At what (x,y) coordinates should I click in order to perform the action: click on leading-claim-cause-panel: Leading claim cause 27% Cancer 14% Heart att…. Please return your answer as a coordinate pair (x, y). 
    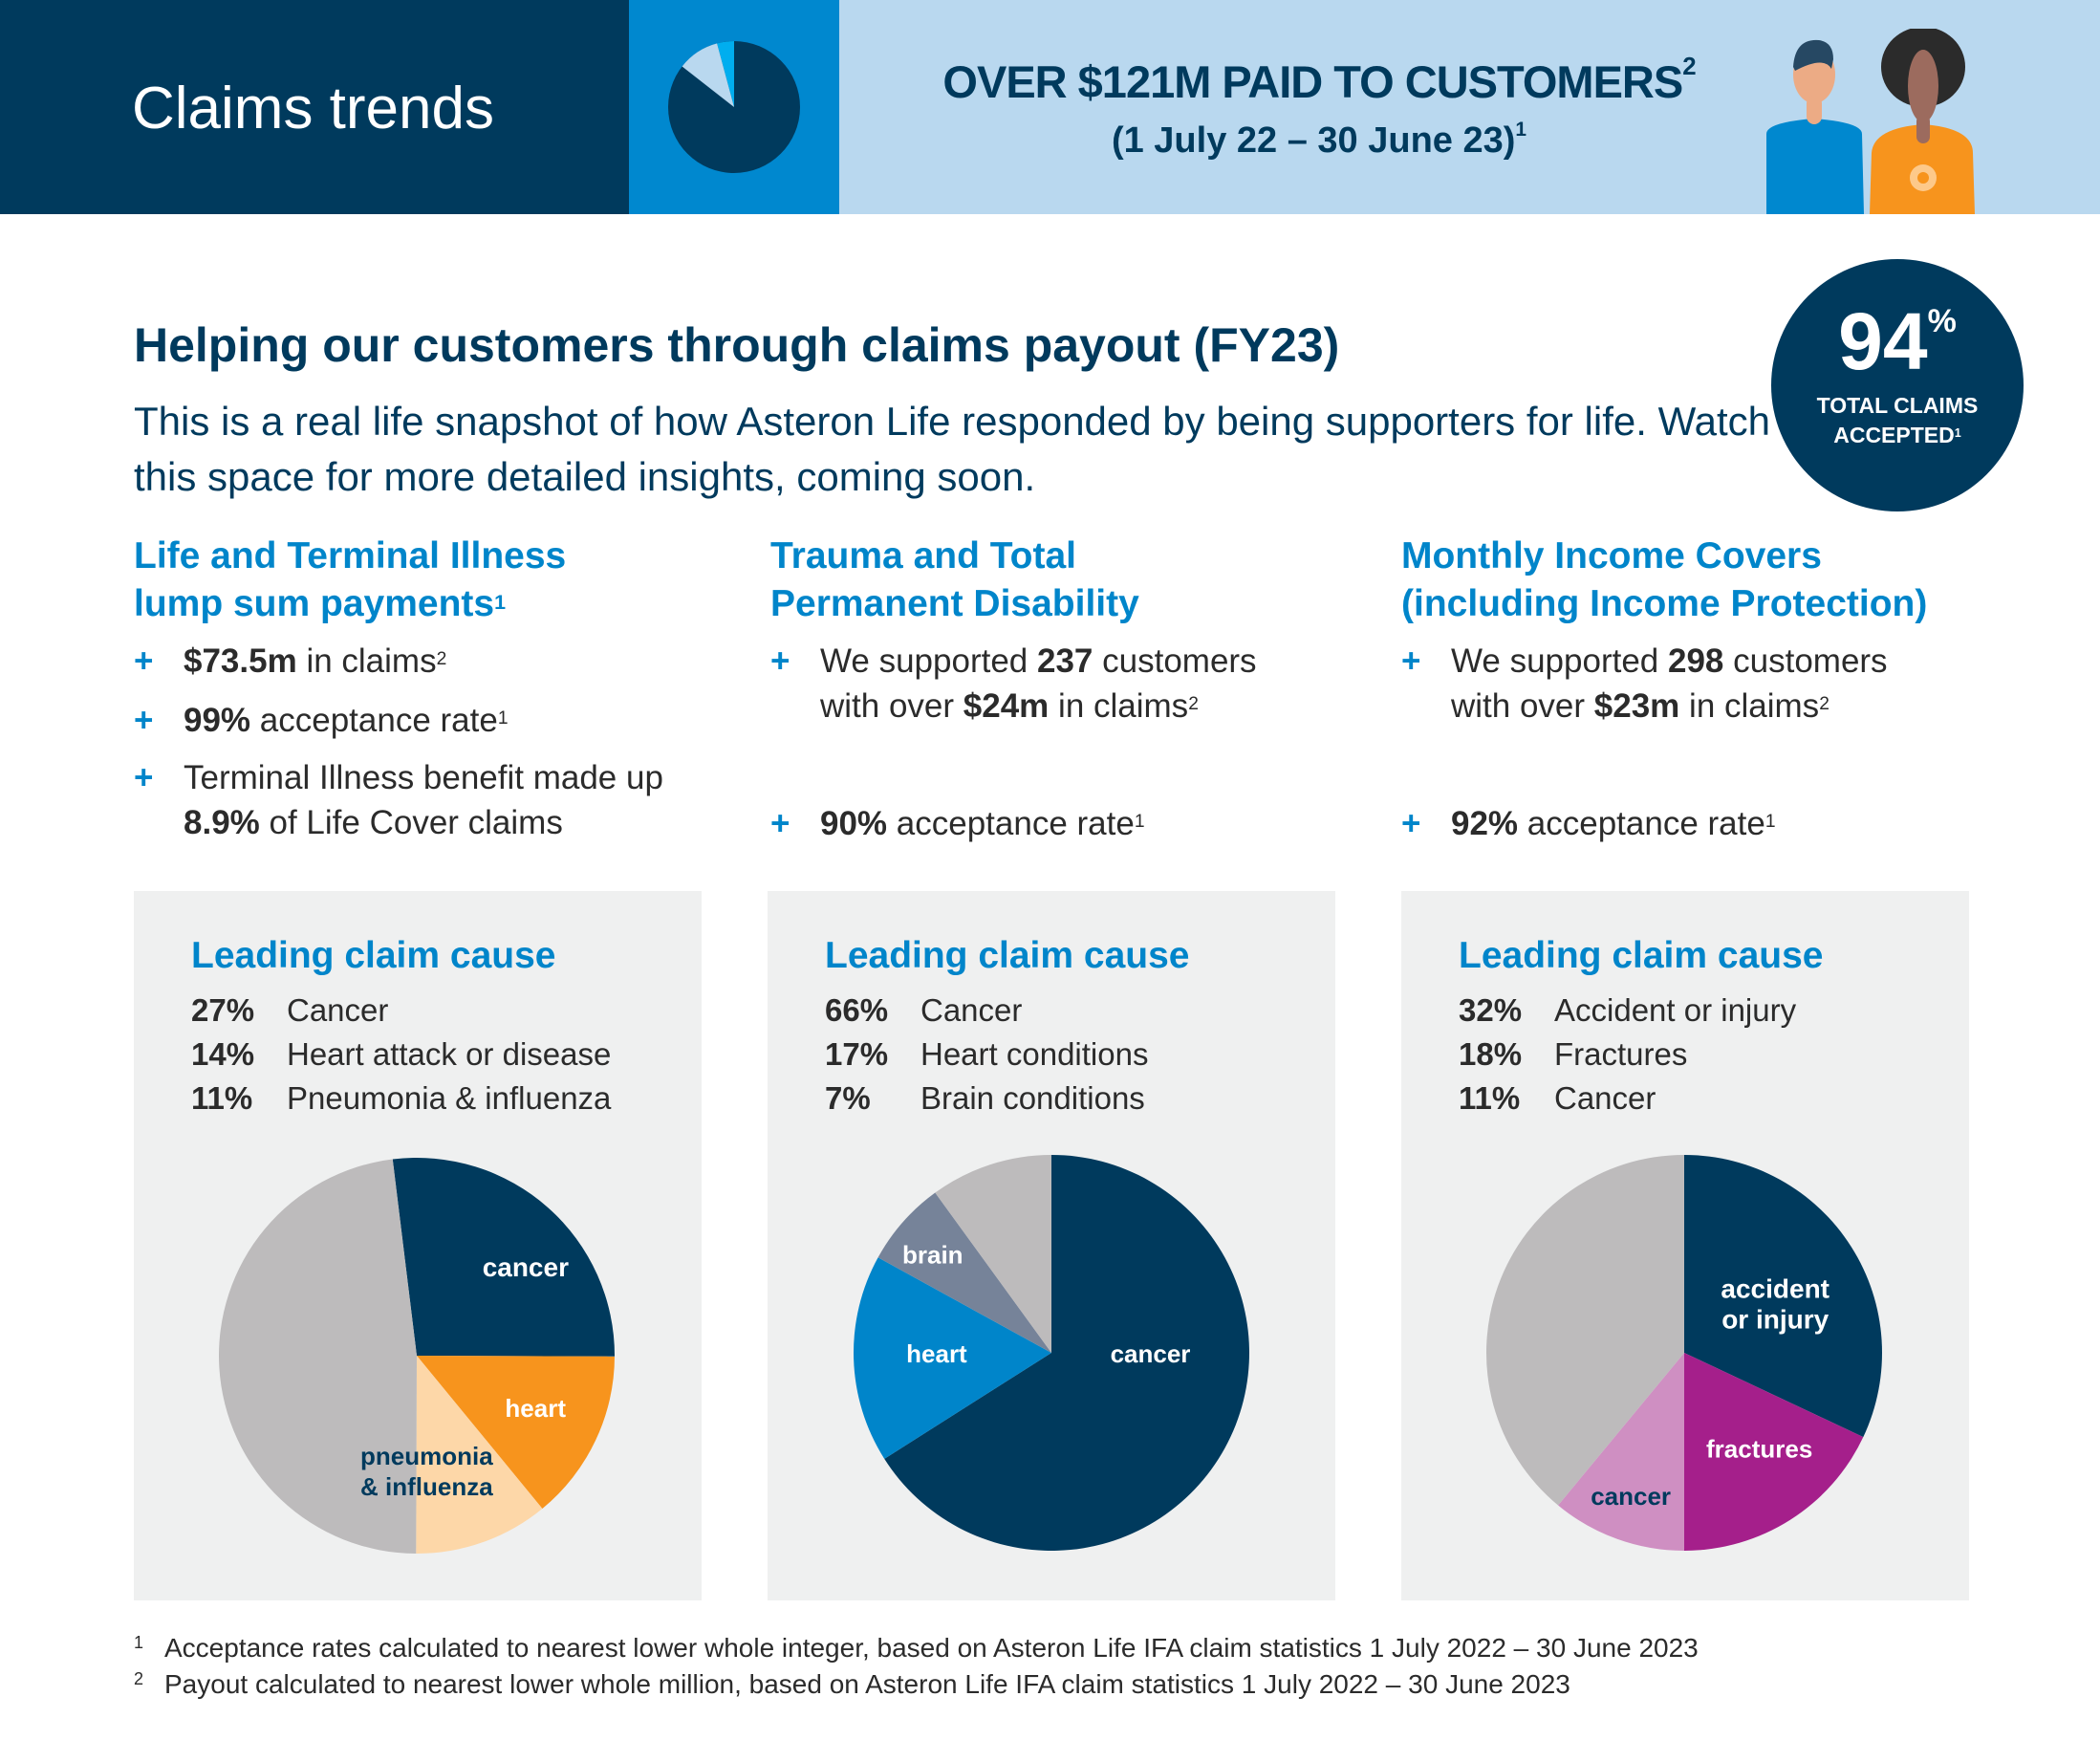
    Looking at the image, I should click on (418, 1245).